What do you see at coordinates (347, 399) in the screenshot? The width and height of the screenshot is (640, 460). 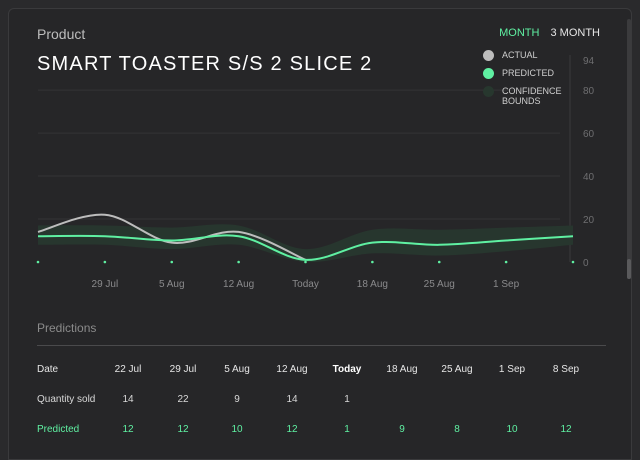 I see `quantity-cell: 1` at bounding box center [347, 399].